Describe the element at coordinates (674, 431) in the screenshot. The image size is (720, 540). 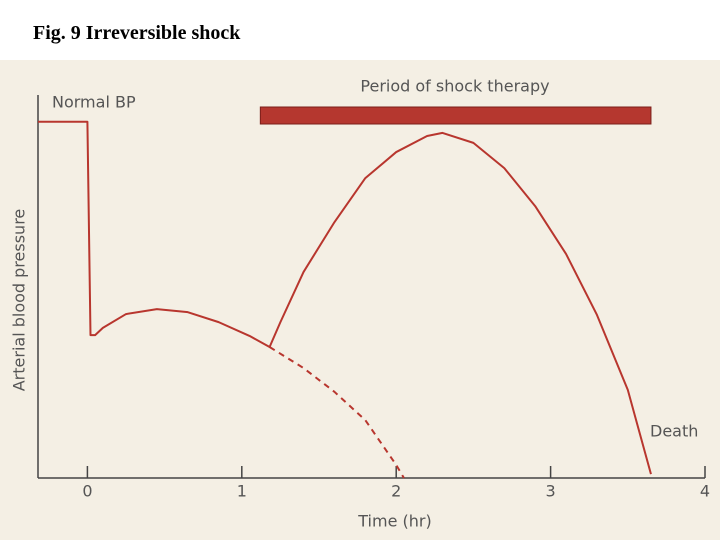
I see `annotation: Death` at that location.